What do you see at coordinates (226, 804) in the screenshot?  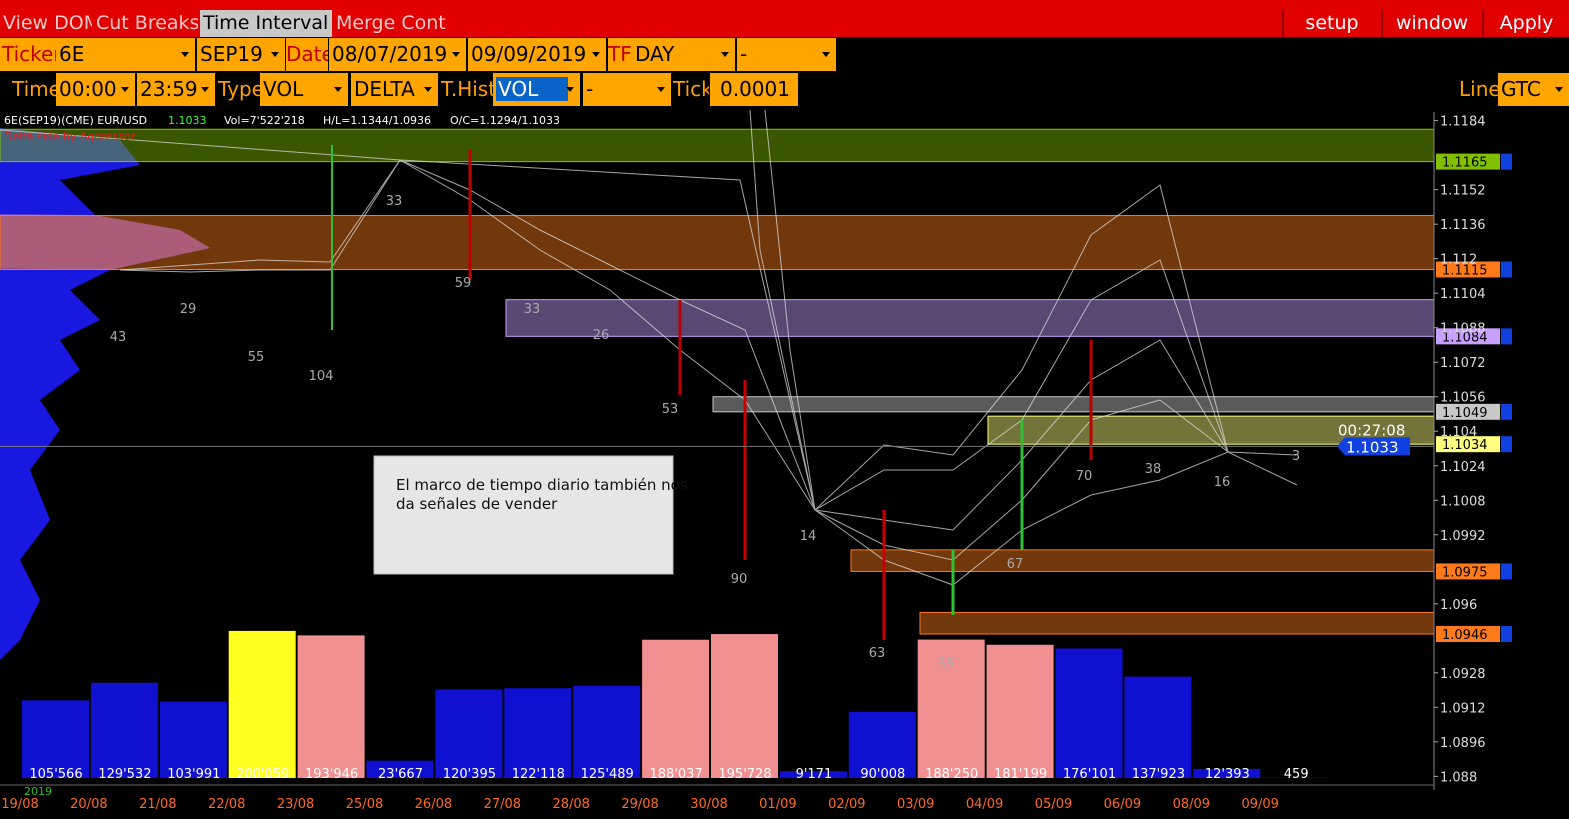 I see `x-tick-label: 22/08` at bounding box center [226, 804].